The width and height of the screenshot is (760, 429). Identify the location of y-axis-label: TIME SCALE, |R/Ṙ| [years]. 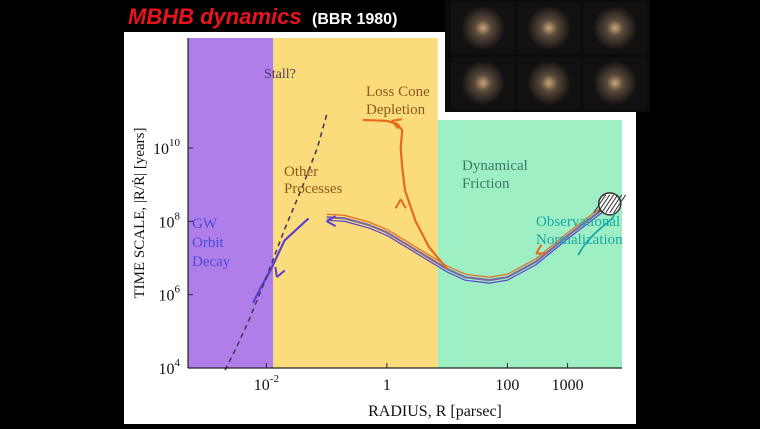
(140, 213).